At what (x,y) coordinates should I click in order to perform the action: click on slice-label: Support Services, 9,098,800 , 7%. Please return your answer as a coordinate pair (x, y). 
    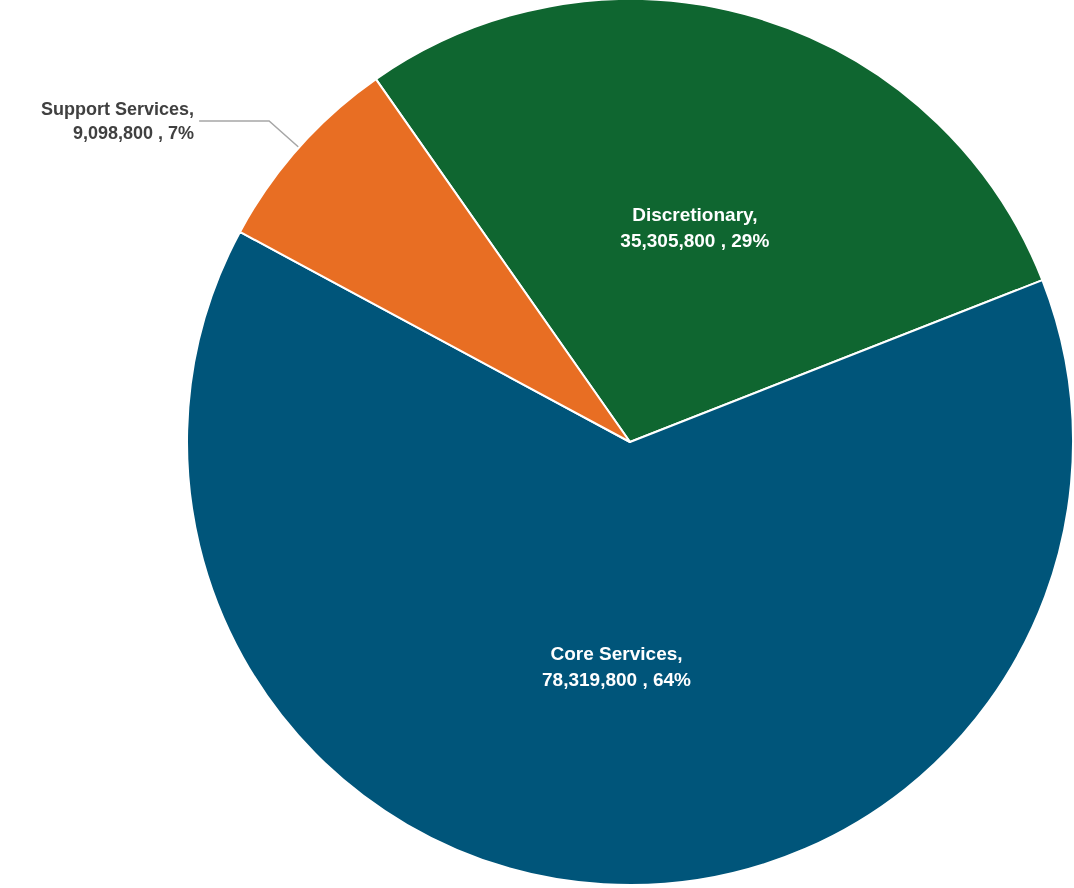
    Looking at the image, I should click on (118, 120).